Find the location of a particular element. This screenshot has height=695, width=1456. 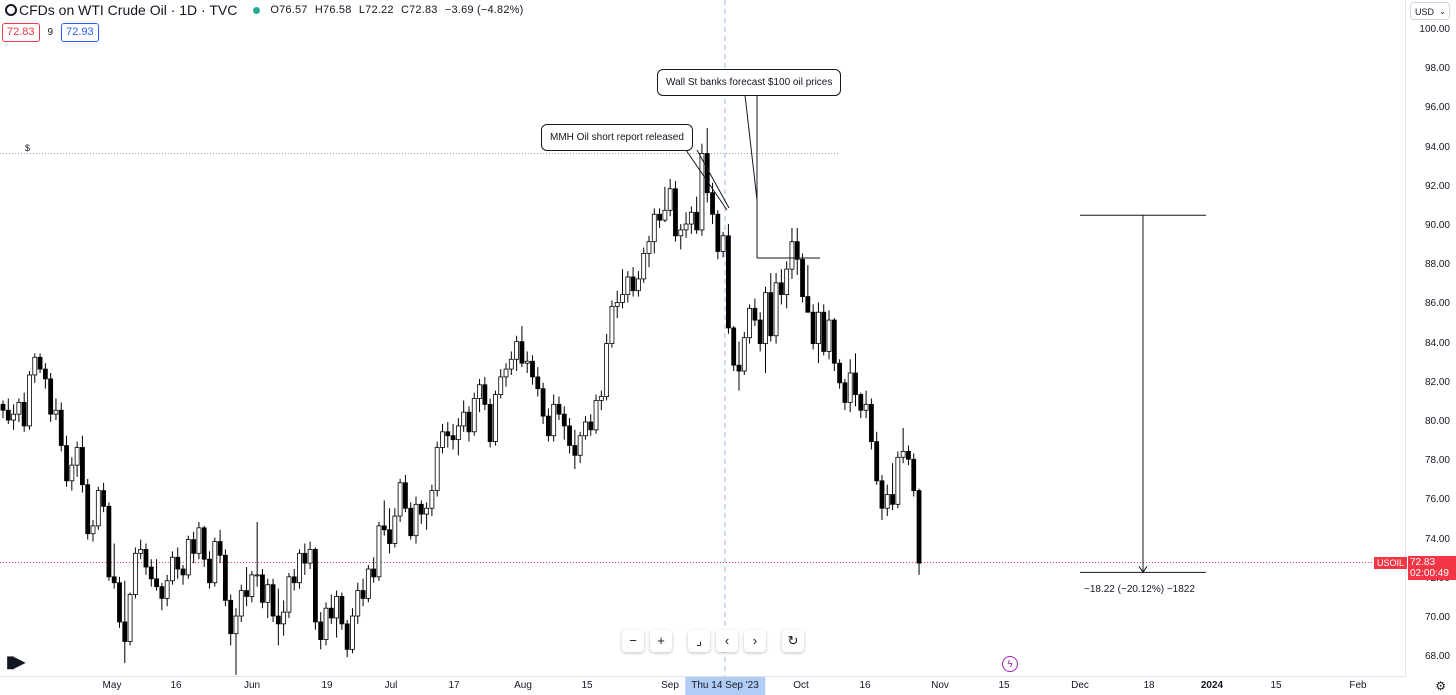

buy-button: 72.93 is located at coordinates (80, 32).